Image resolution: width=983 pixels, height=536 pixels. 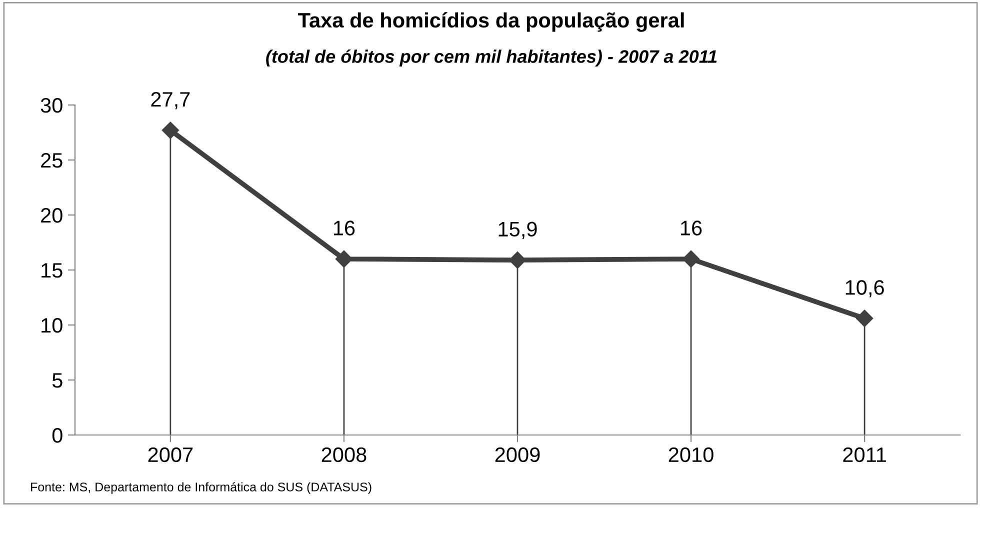 I want to click on data-label: 27,7, so click(x=170, y=101).